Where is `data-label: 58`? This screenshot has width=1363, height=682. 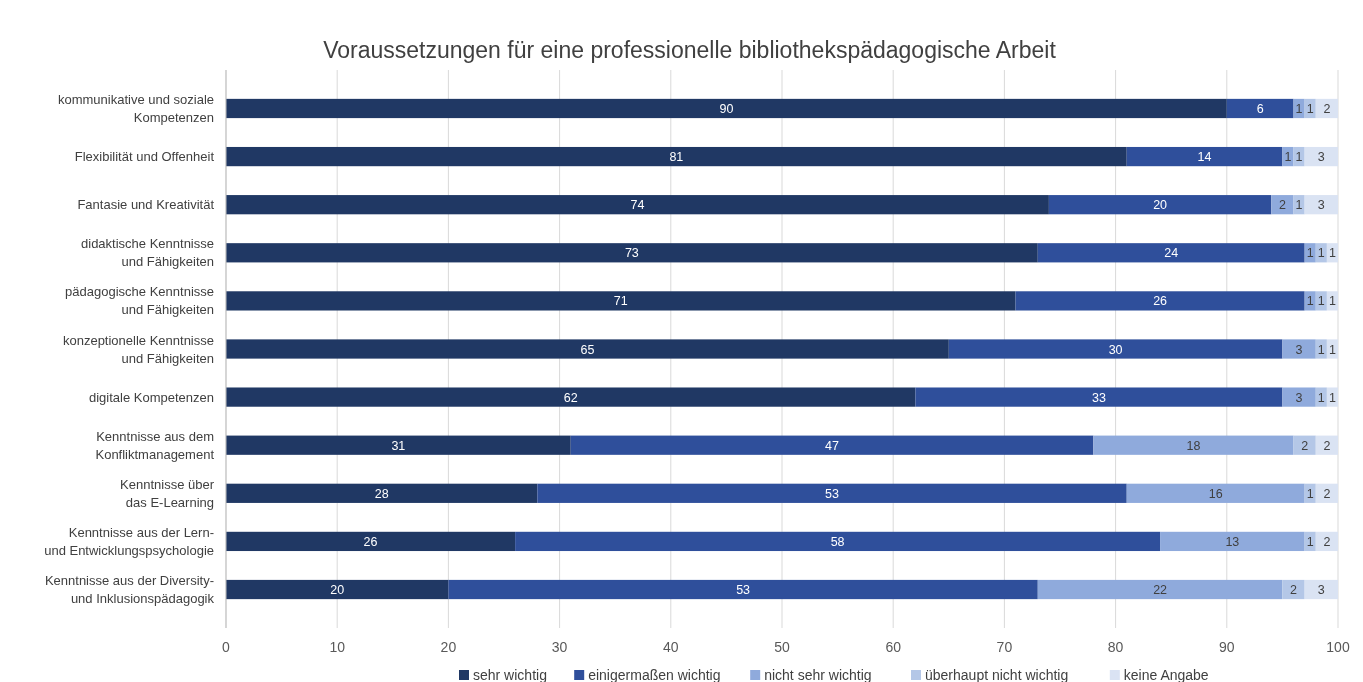 data-label: 58 is located at coordinates (837, 541).